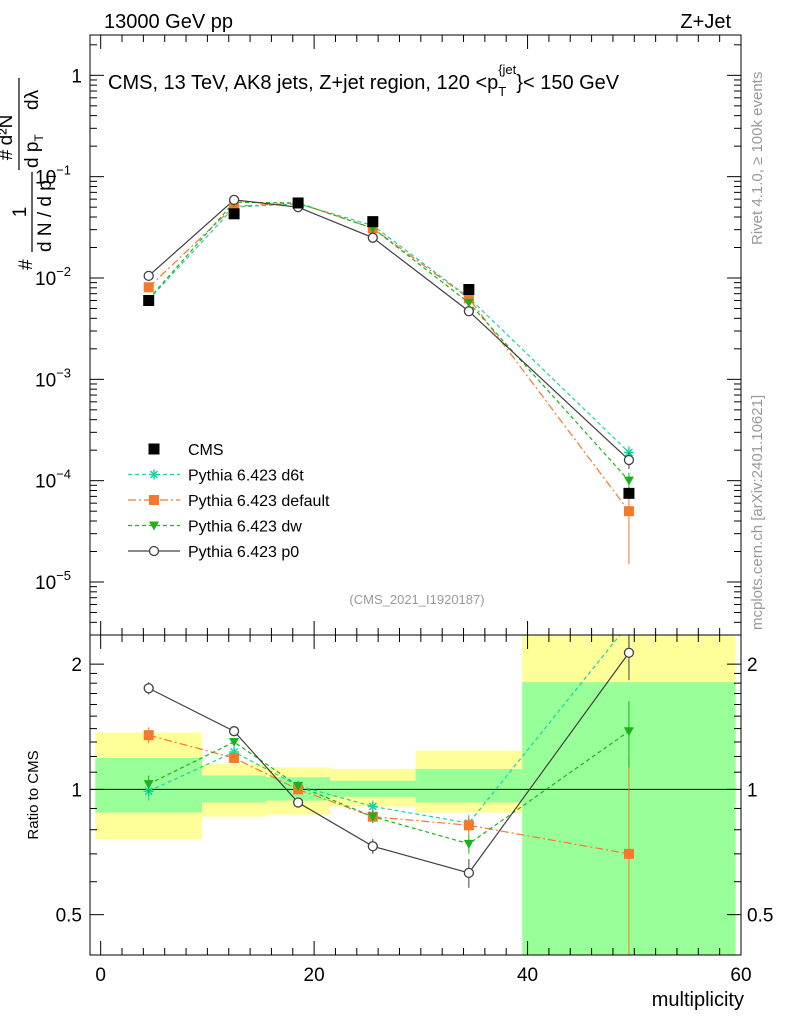  What do you see at coordinates (63, 372) in the screenshot?
I see `main-y-tick-exp: −3` at bounding box center [63, 372].